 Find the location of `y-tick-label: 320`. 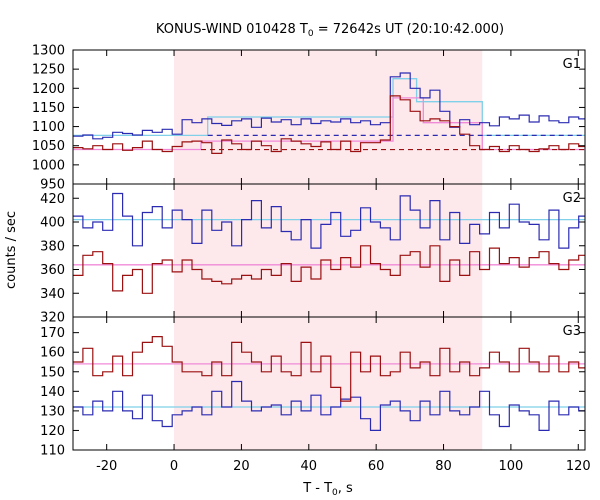

y-tick-label: 320 is located at coordinates (52, 318).